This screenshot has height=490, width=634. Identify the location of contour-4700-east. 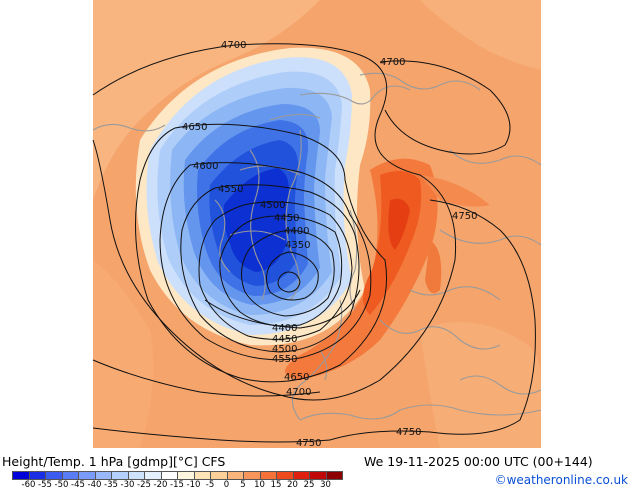
(445, 107).